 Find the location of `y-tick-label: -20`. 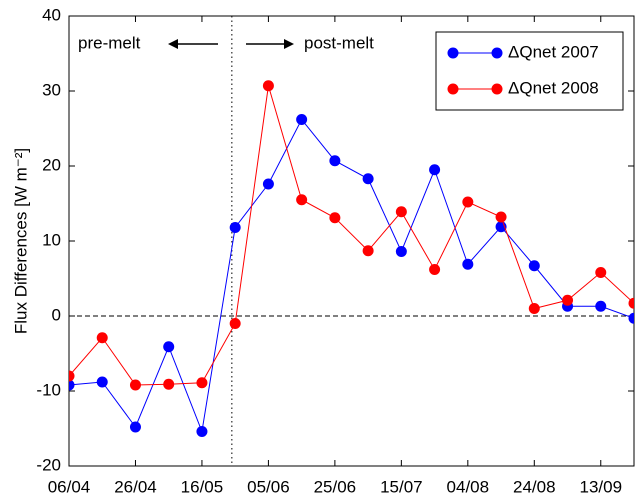

y-tick-label: -20 is located at coordinates (48, 464).